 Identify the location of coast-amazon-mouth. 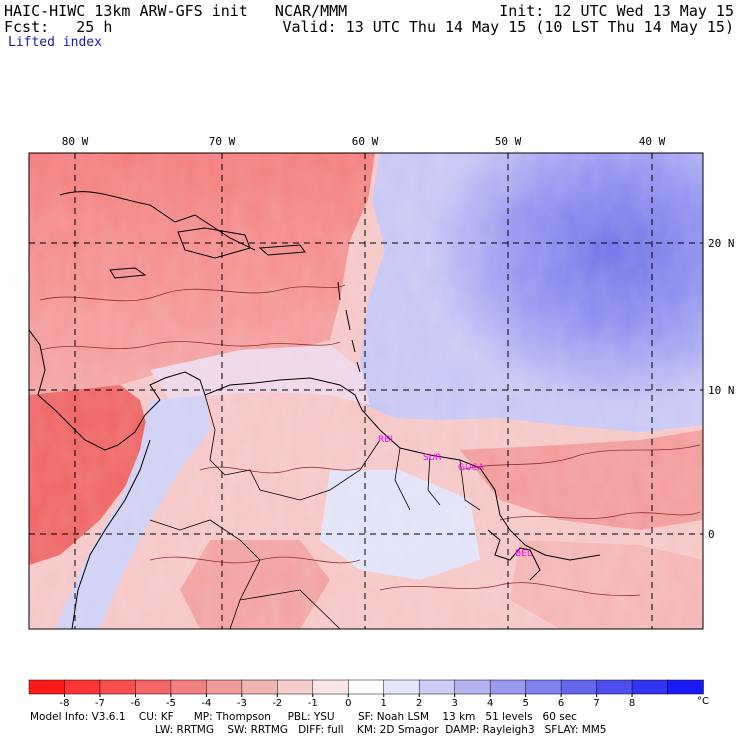
(514, 555).